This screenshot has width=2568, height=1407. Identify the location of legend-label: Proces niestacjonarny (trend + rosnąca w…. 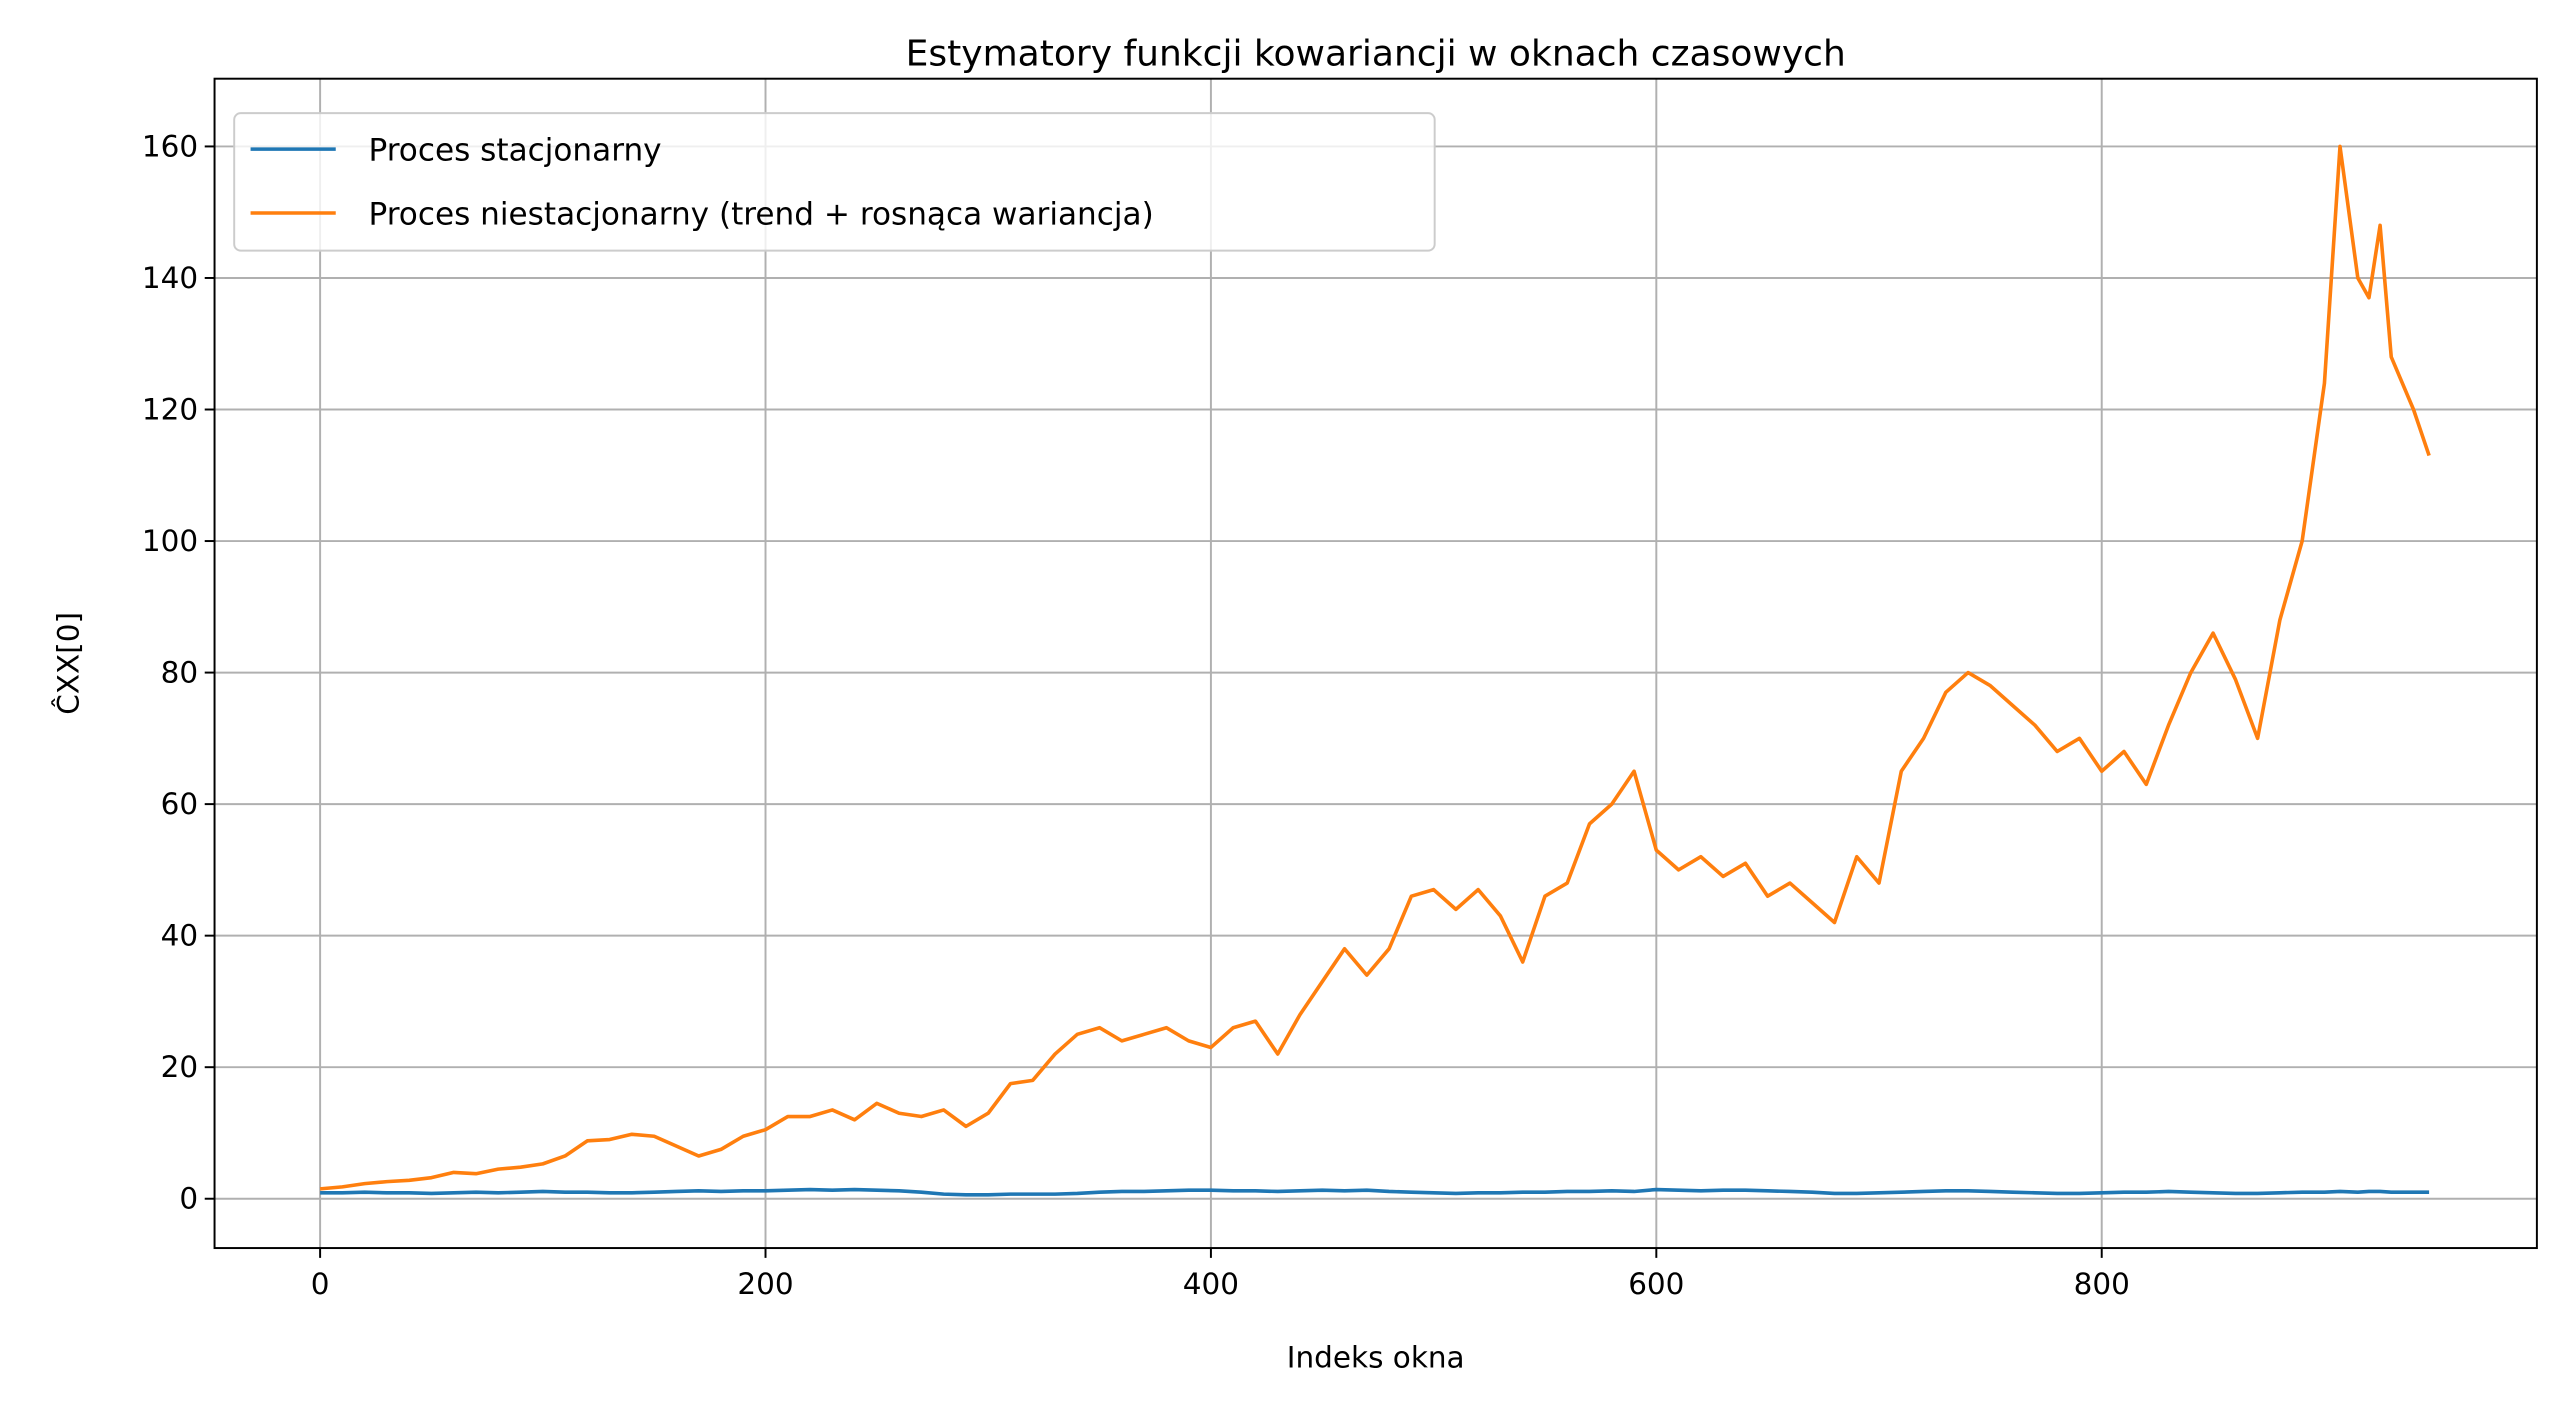
(760, 214).